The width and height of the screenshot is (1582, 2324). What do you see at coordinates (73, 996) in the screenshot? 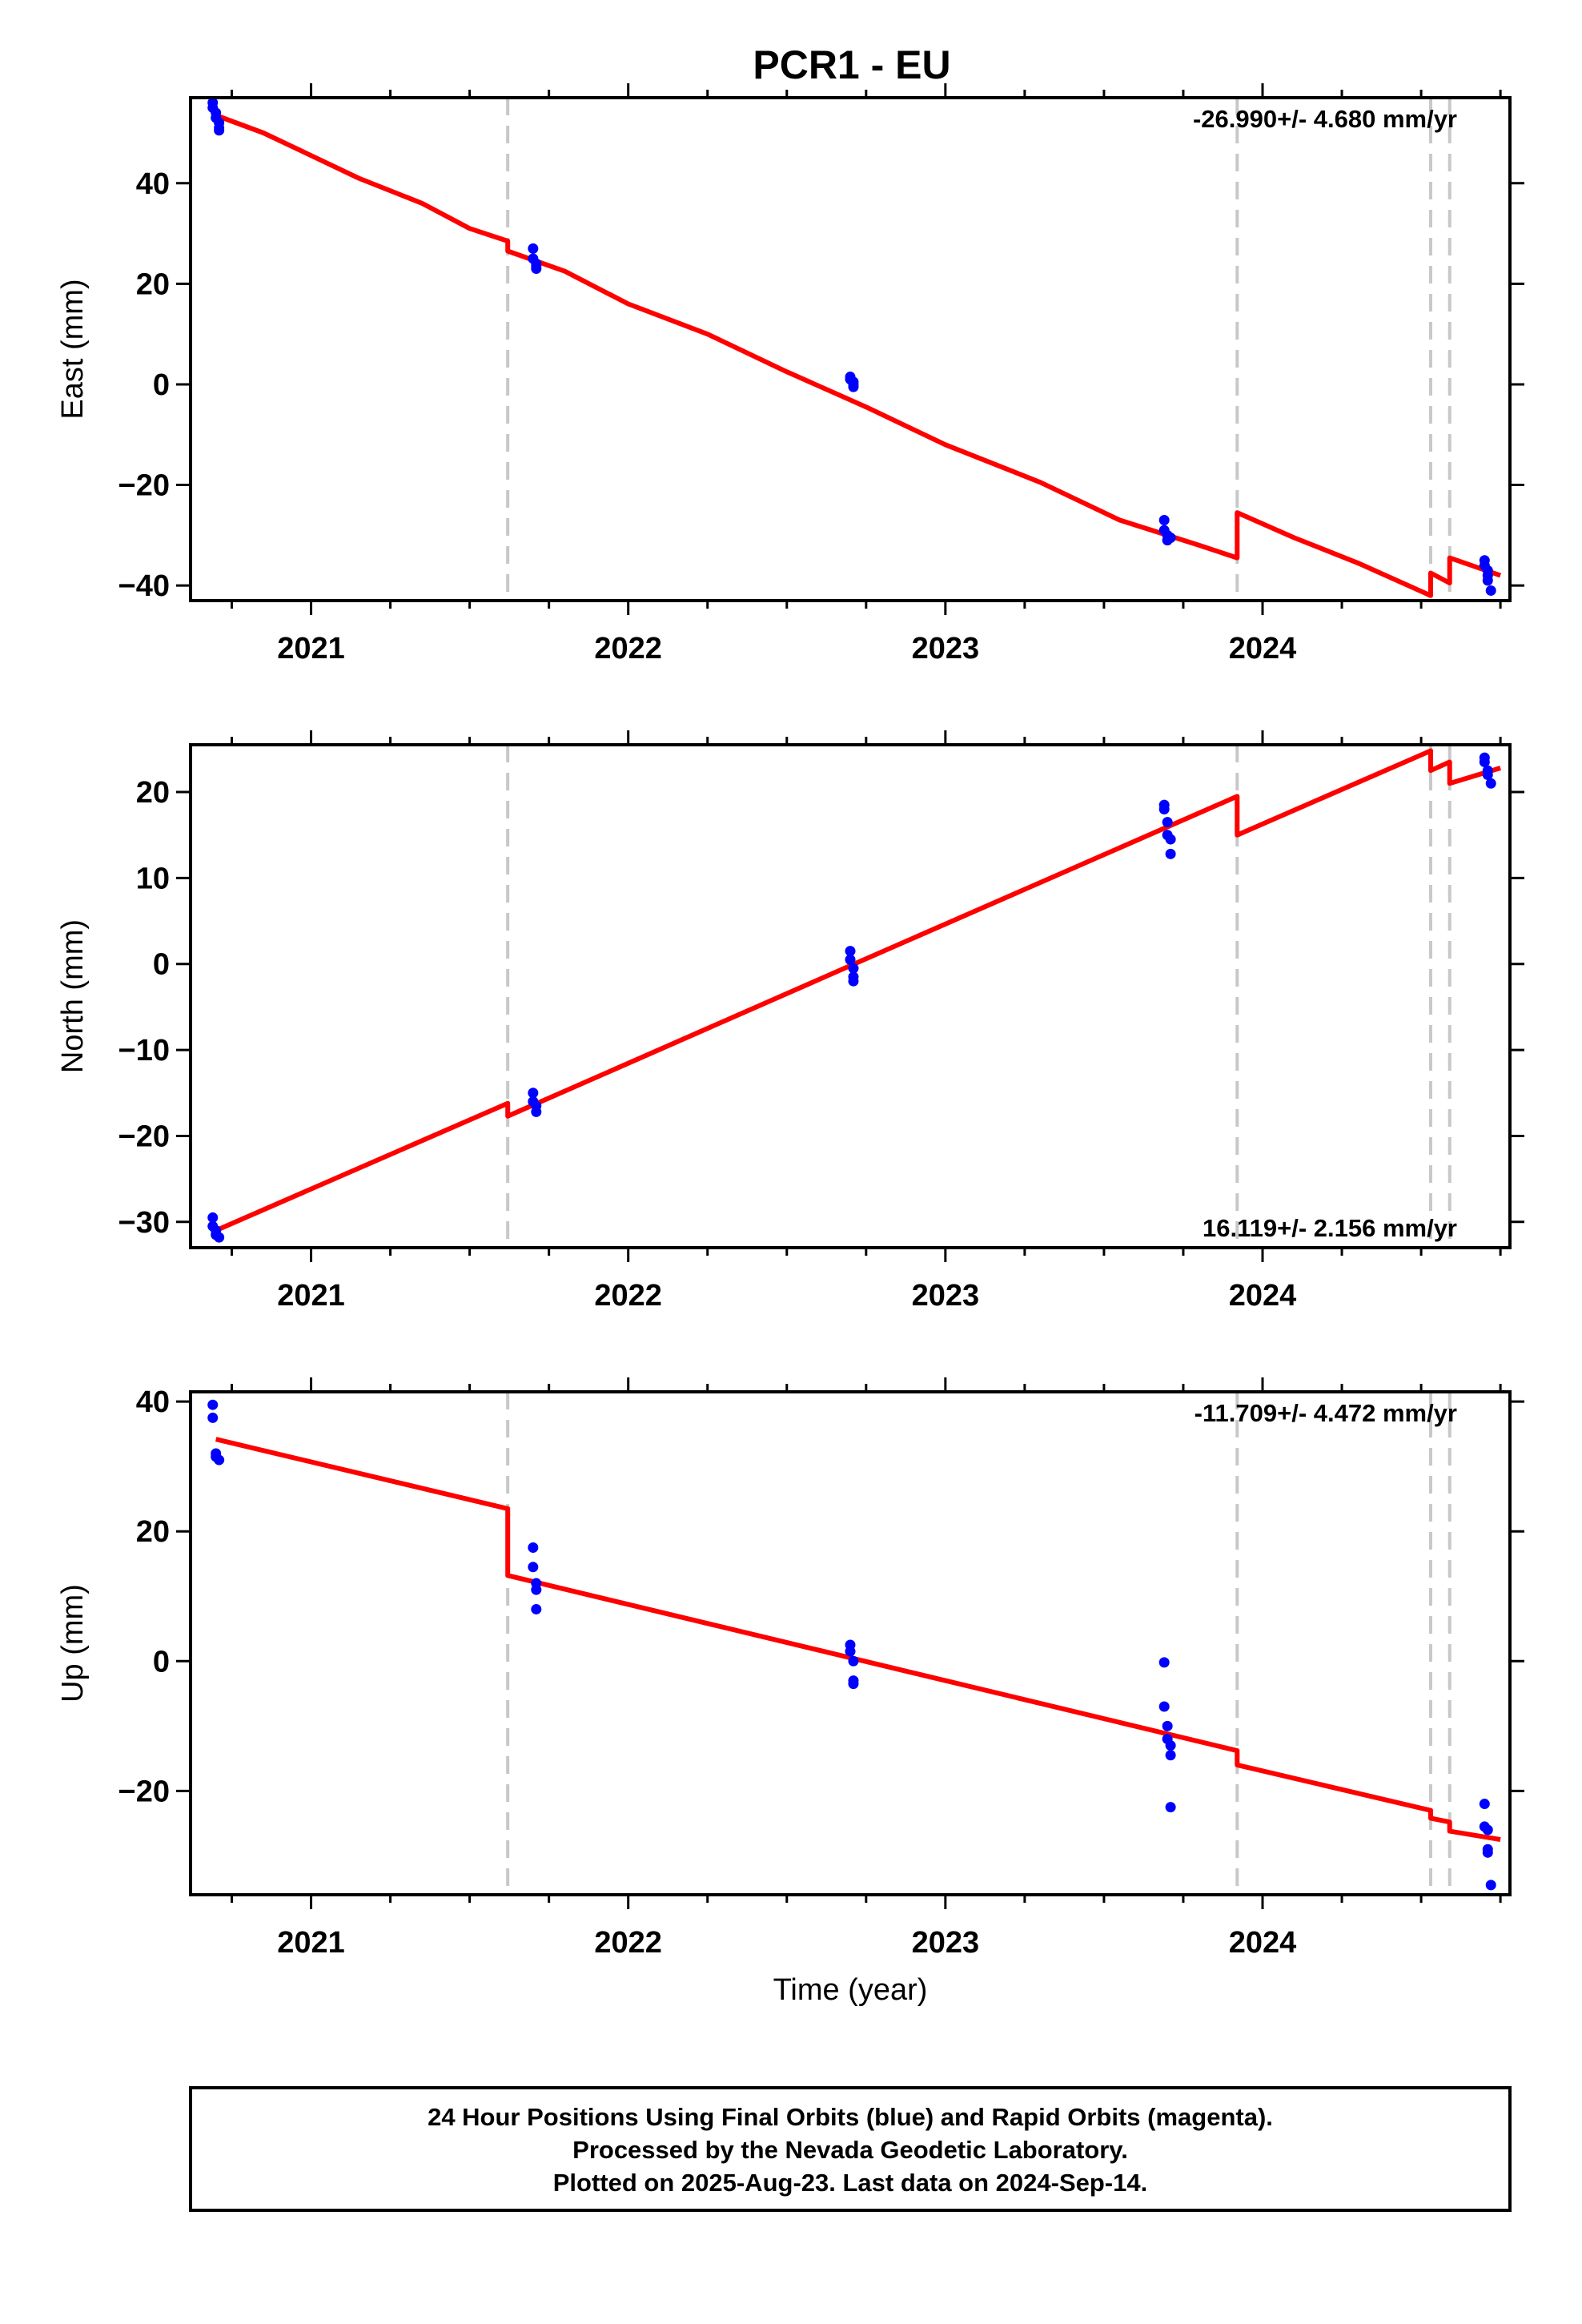
I see `y-axis-label: North (mm)` at bounding box center [73, 996].